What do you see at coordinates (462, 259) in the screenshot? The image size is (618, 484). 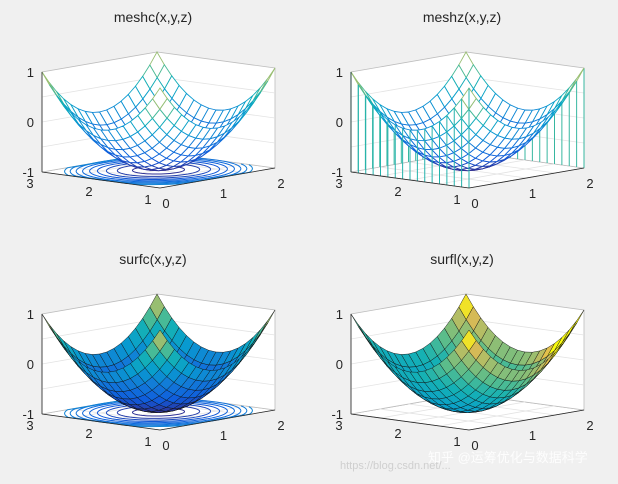 I see `subplot-title: surfl(x,y,z)` at bounding box center [462, 259].